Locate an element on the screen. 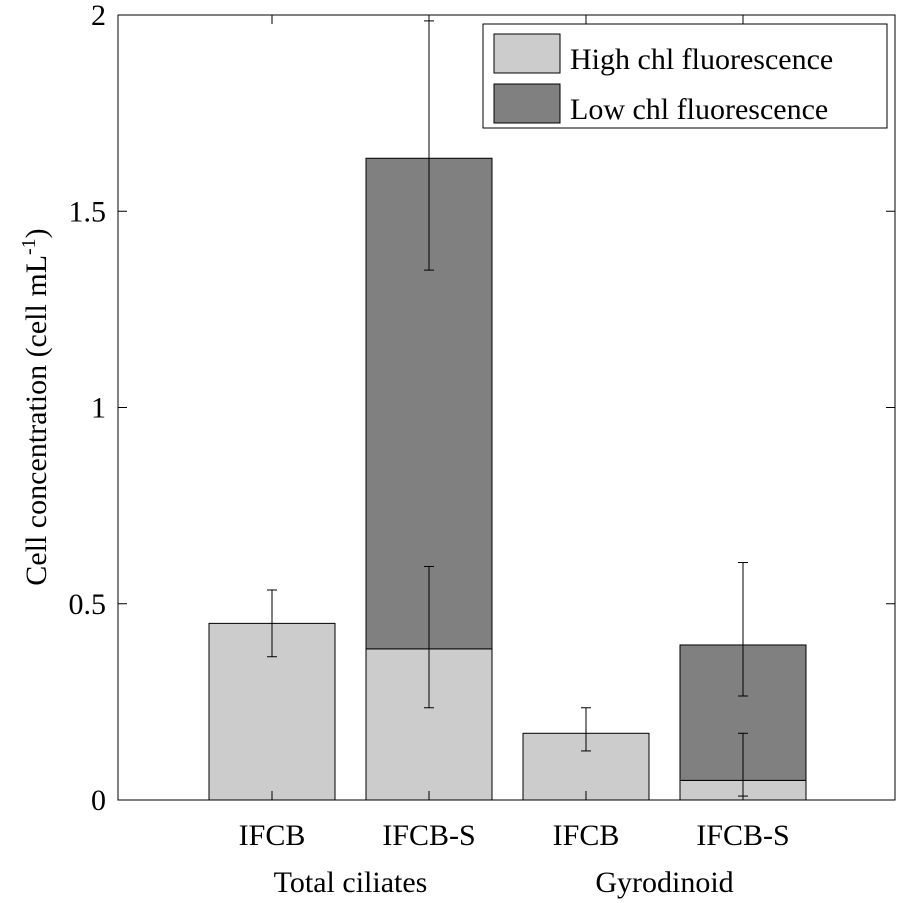 This screenshot has height=903, width=900. y-tick-label: 0 is located at coordinates (98, 800).